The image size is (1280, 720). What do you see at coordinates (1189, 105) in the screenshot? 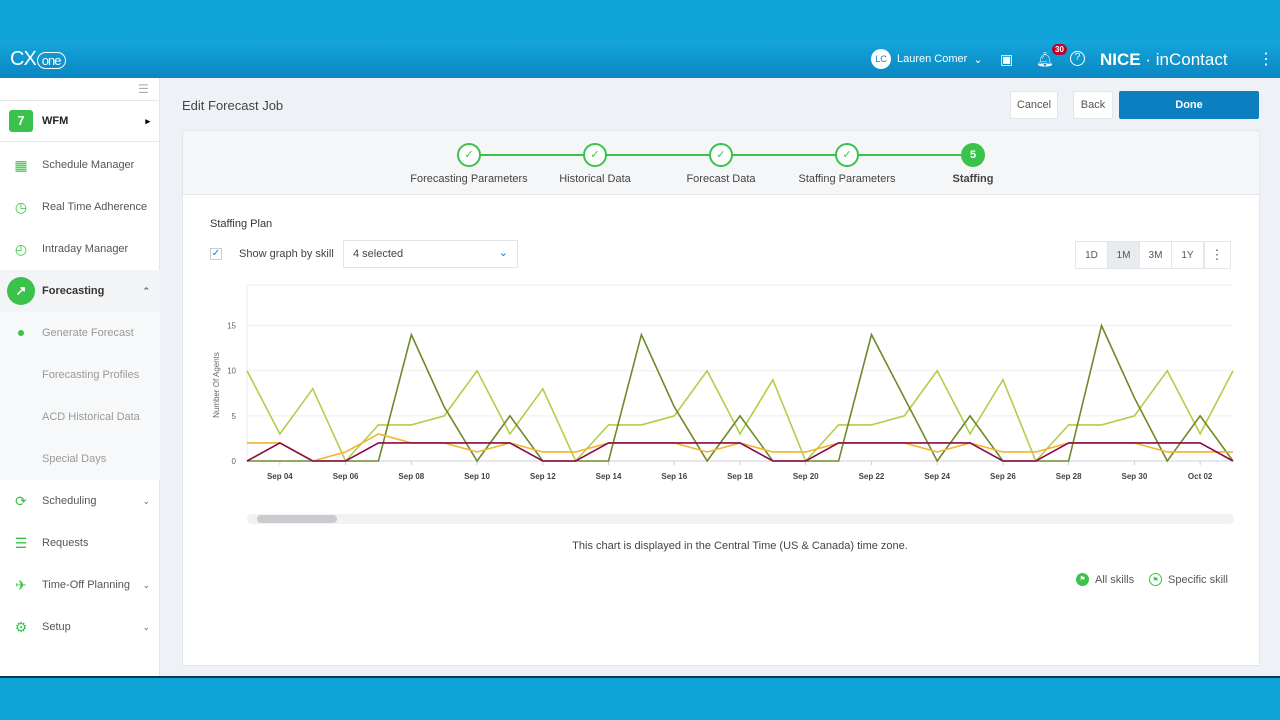
I see `done-button: Done` at bounding box center [1189, 105].